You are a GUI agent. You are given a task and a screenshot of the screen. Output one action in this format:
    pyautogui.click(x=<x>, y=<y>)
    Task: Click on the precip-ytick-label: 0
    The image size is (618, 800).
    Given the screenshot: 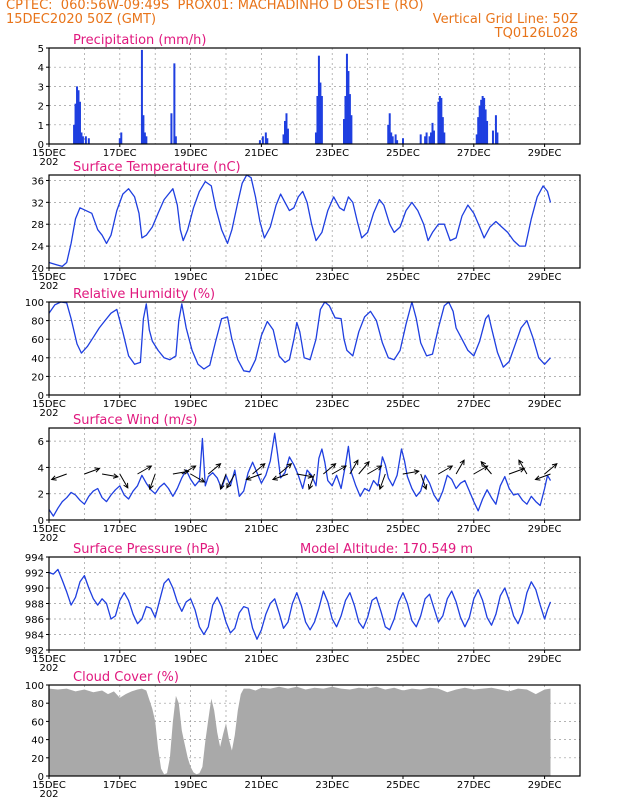 What is the action you would take?
    pyautogui.click(x=41, y=145)
    